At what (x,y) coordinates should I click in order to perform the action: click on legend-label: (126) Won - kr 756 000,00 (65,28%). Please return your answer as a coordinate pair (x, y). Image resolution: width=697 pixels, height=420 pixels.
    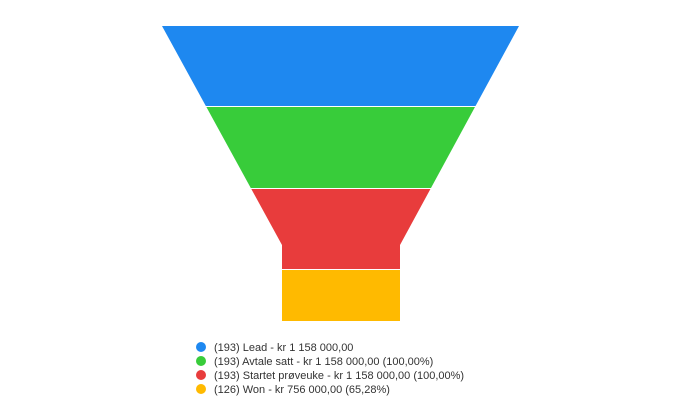
    Looking at the image, I should click on (302, 390).